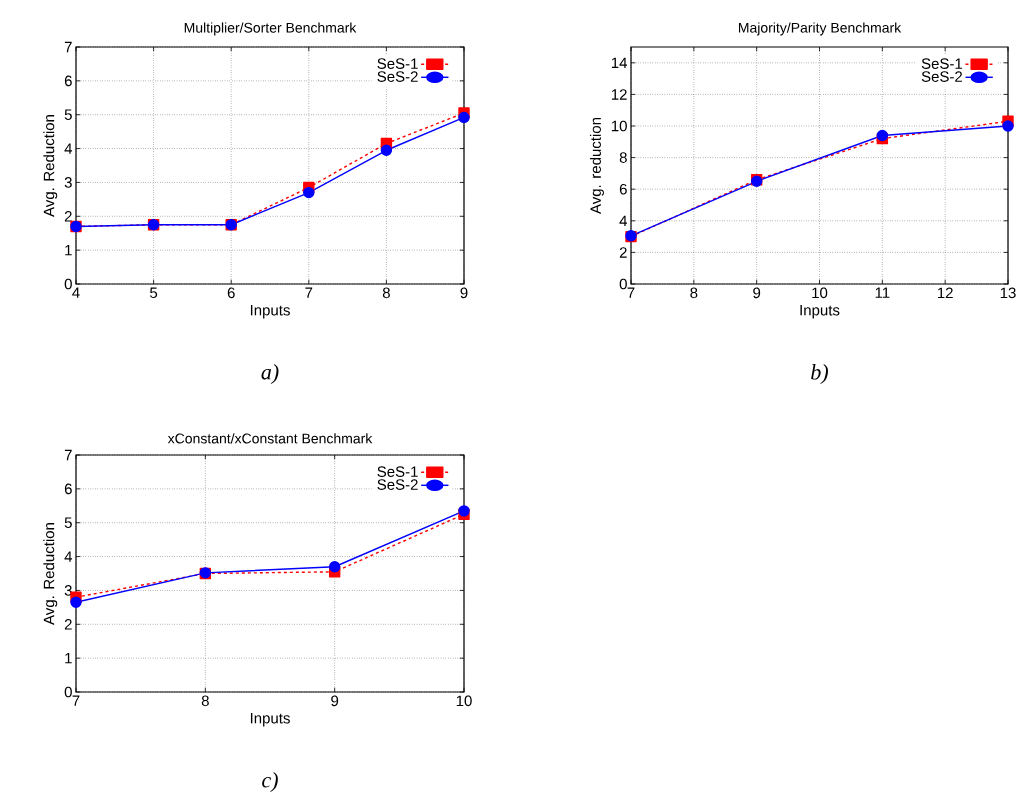  What do you see at coordinates (945, 293) in the screenshot?
I see `x-tick-label: 12` at bounding box center [945, 293].